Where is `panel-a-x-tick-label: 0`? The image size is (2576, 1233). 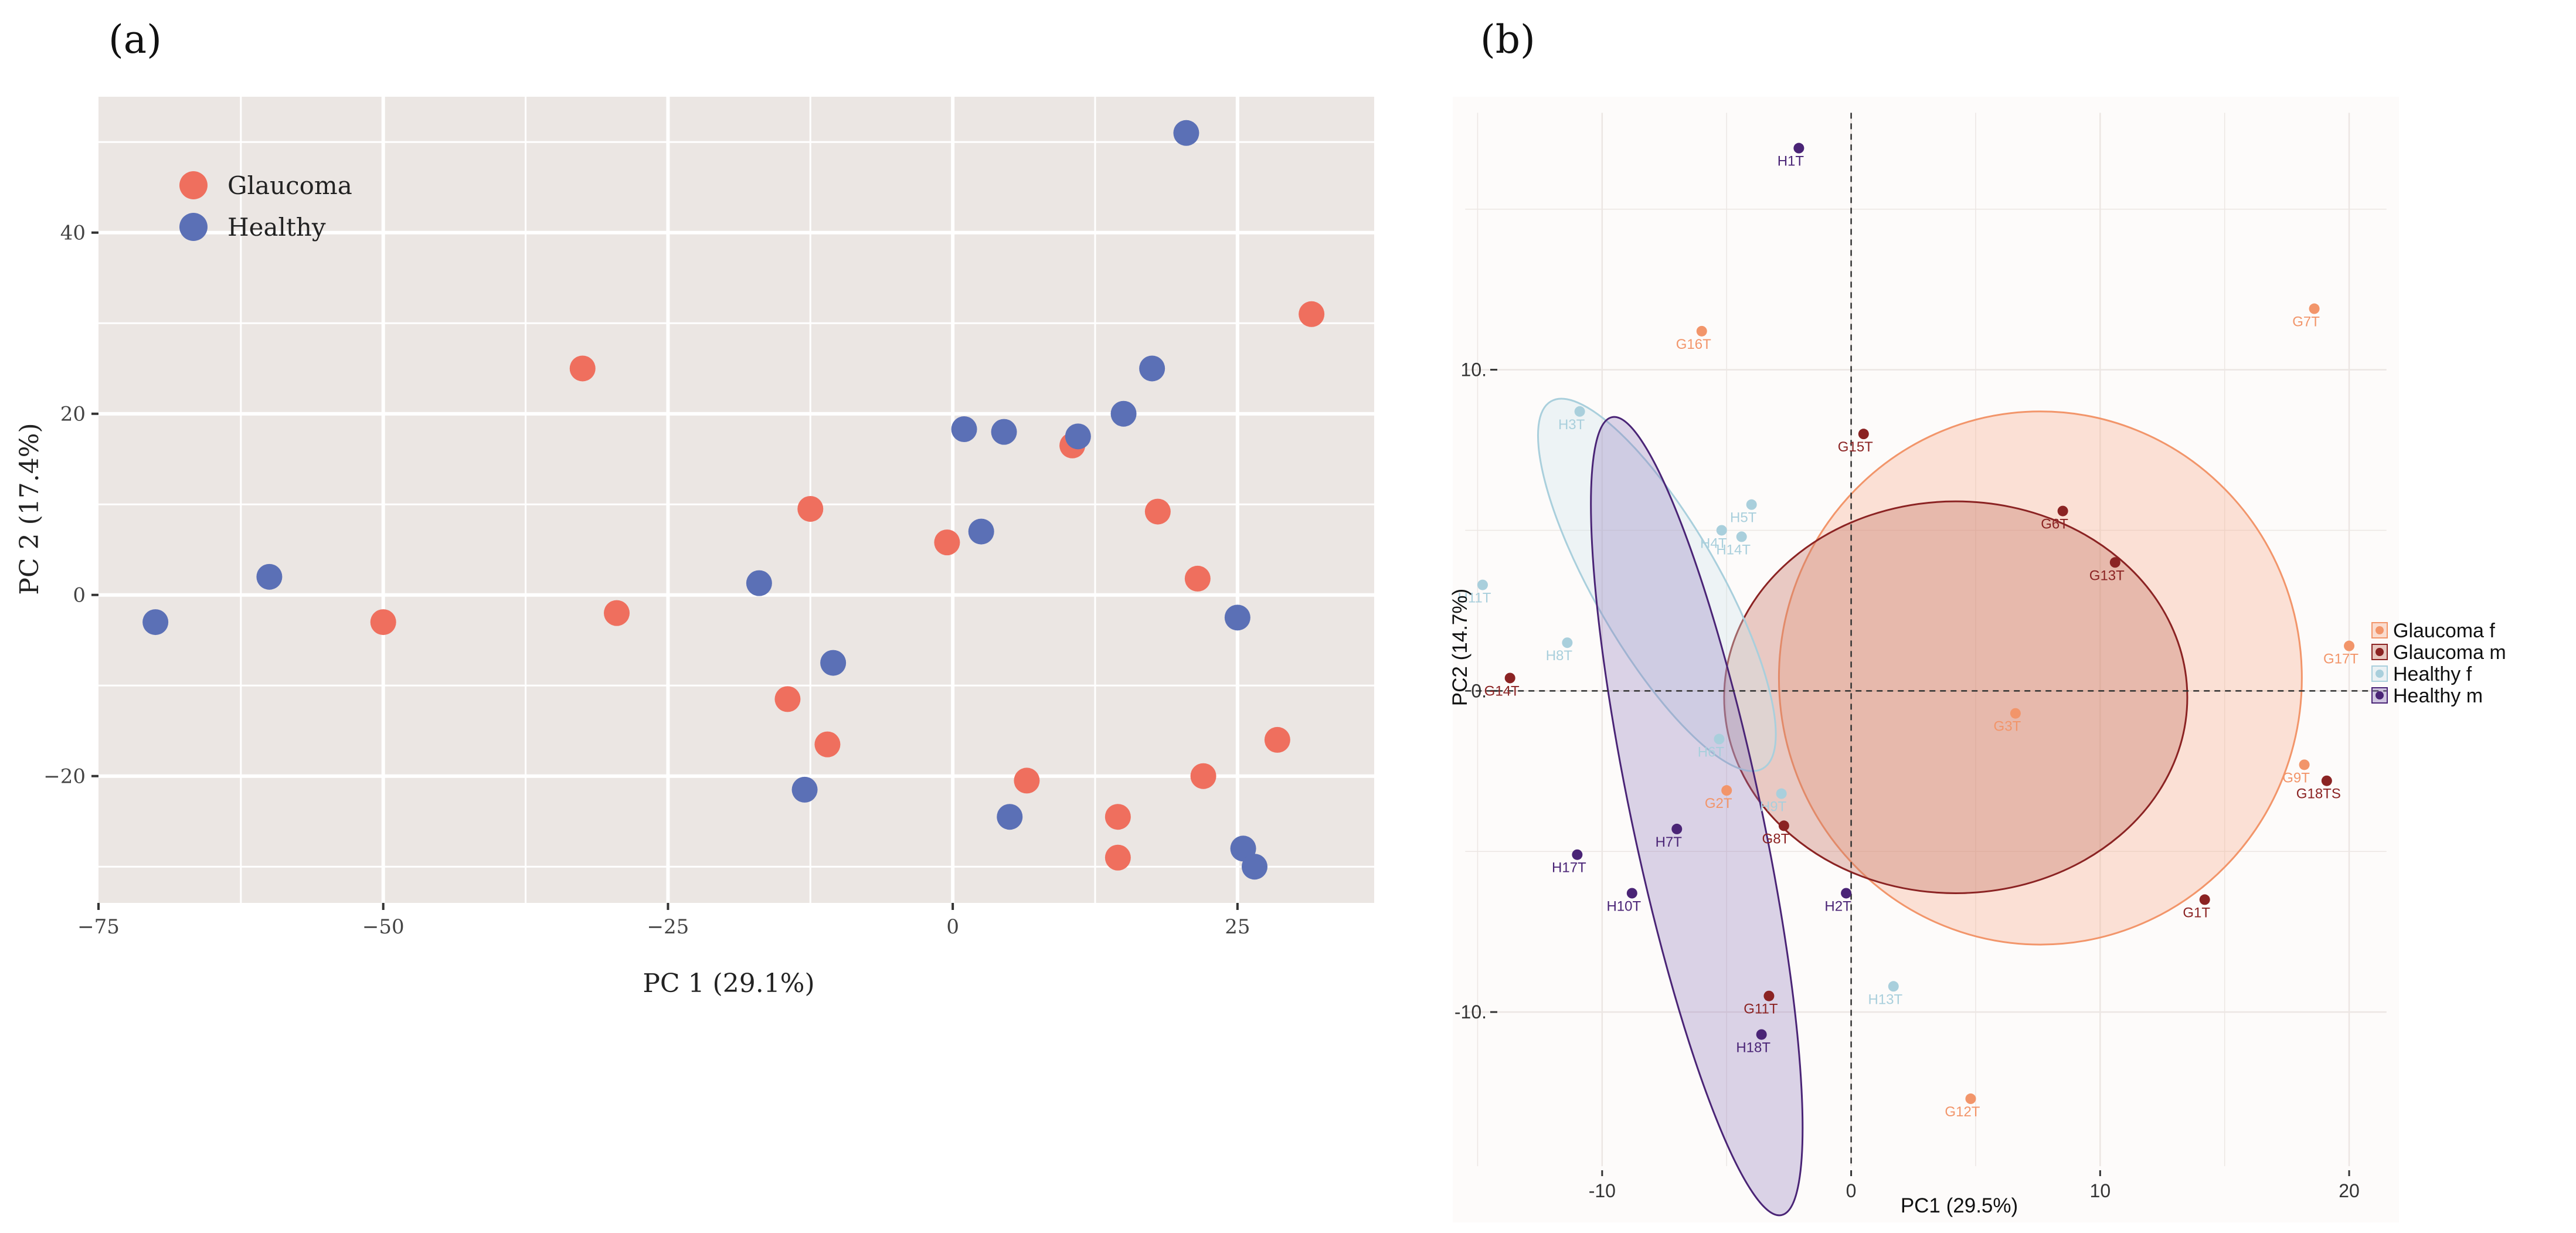 panel-a-x-tick-label: 0 is located at coordinates (953, 927).